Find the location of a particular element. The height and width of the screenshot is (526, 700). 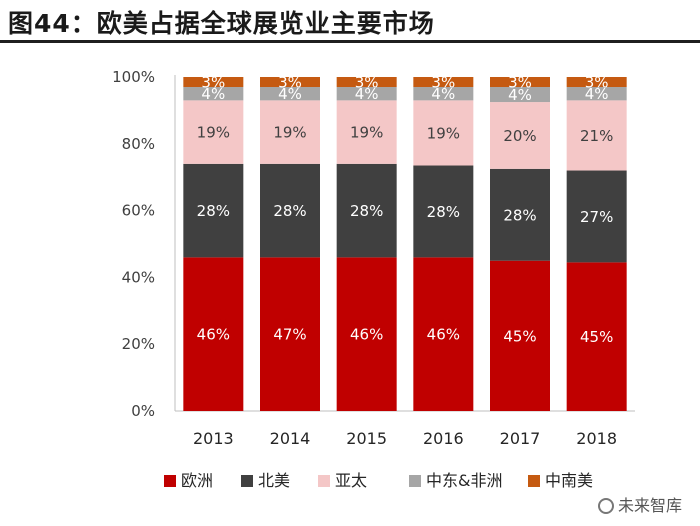

legend-label: 北美 is located at coordinates (274, 480).